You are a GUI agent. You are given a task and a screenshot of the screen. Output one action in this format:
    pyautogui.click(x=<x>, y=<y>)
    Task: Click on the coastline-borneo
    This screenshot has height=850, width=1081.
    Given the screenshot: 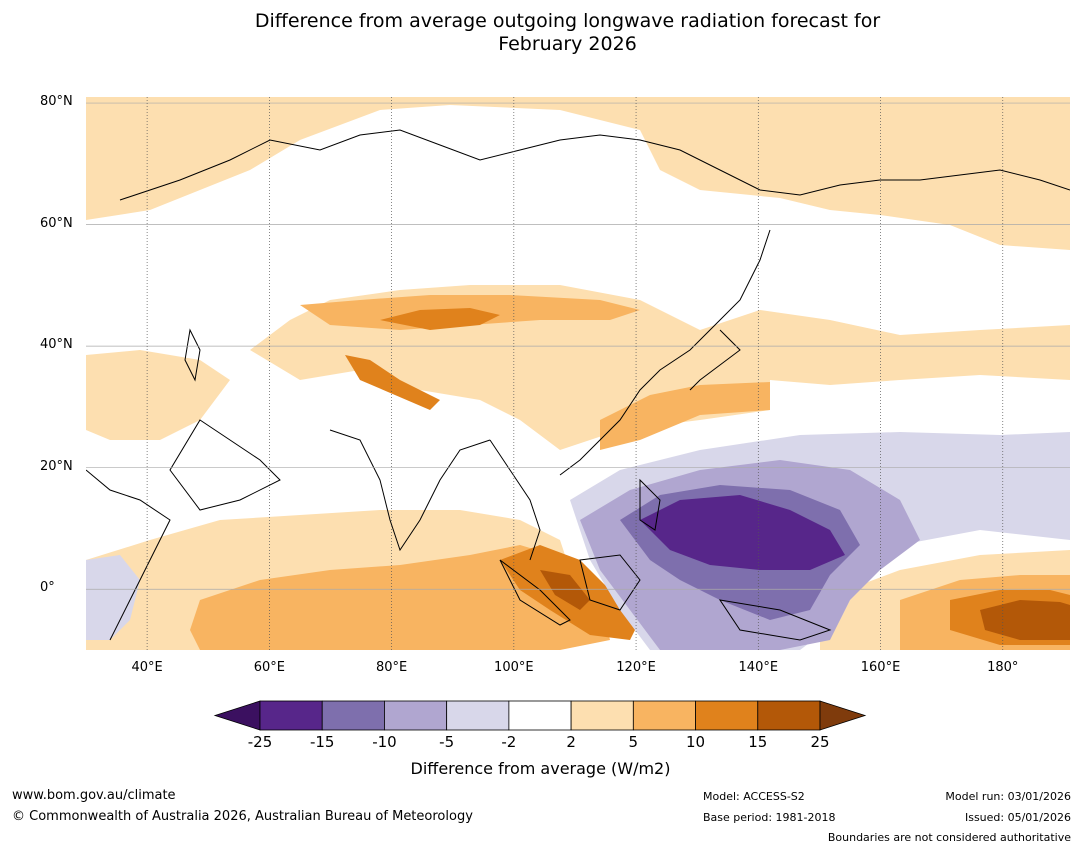 What is the action you would take?
    pyautogui.click(x=610, y=582)
    